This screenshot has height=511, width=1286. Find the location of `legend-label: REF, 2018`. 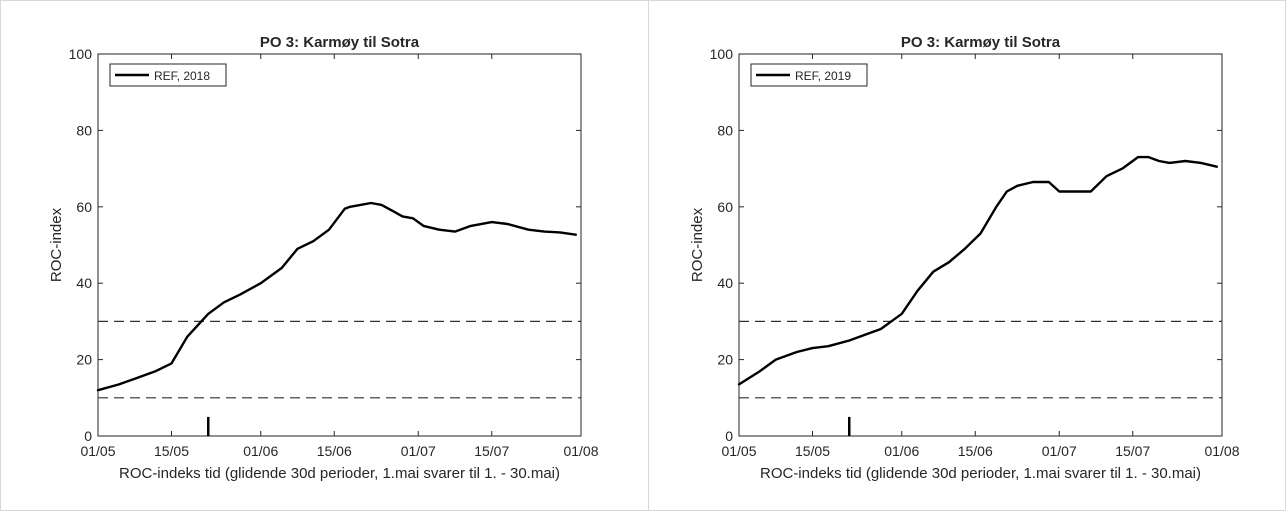

legend-label: REF, 2018 is located at coordinates (182, 76).